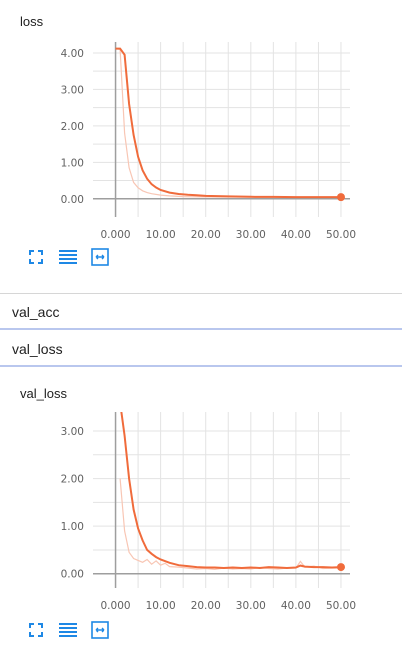  Describe the element at coordinates (37, 349) in the screenshot. I see `tag-group-label: val_loss` at that location.